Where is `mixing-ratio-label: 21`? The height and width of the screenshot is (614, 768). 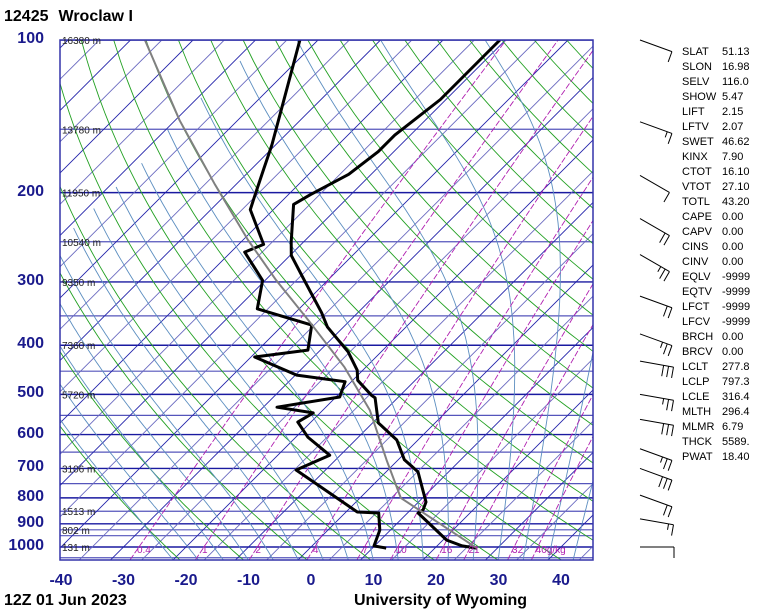 mixing-ratio-label: 21 is located at coordinates (474, 550).